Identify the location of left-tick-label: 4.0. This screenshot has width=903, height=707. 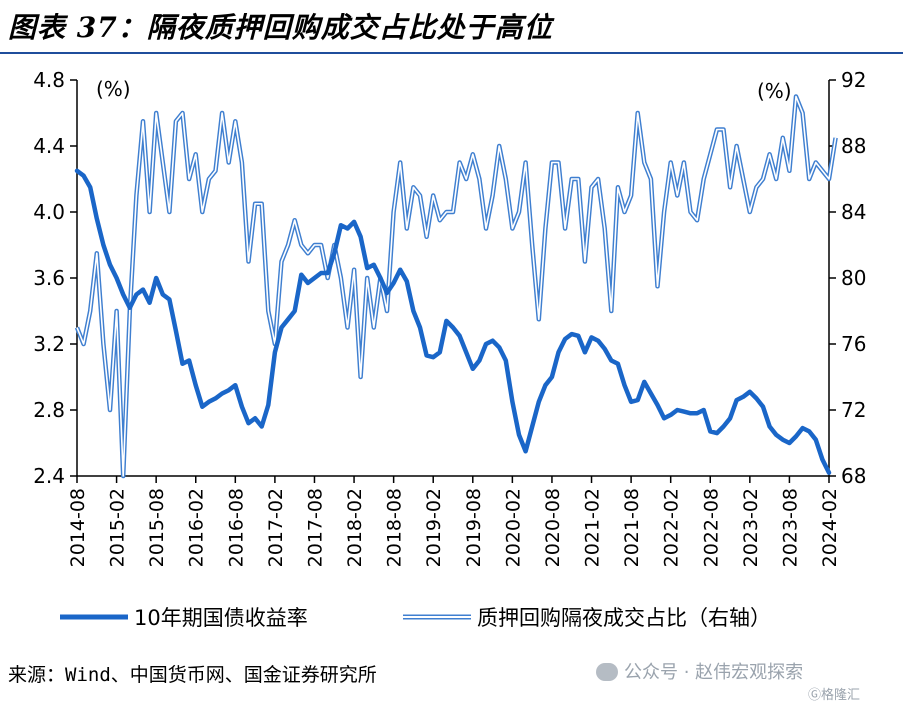
(49, 212).